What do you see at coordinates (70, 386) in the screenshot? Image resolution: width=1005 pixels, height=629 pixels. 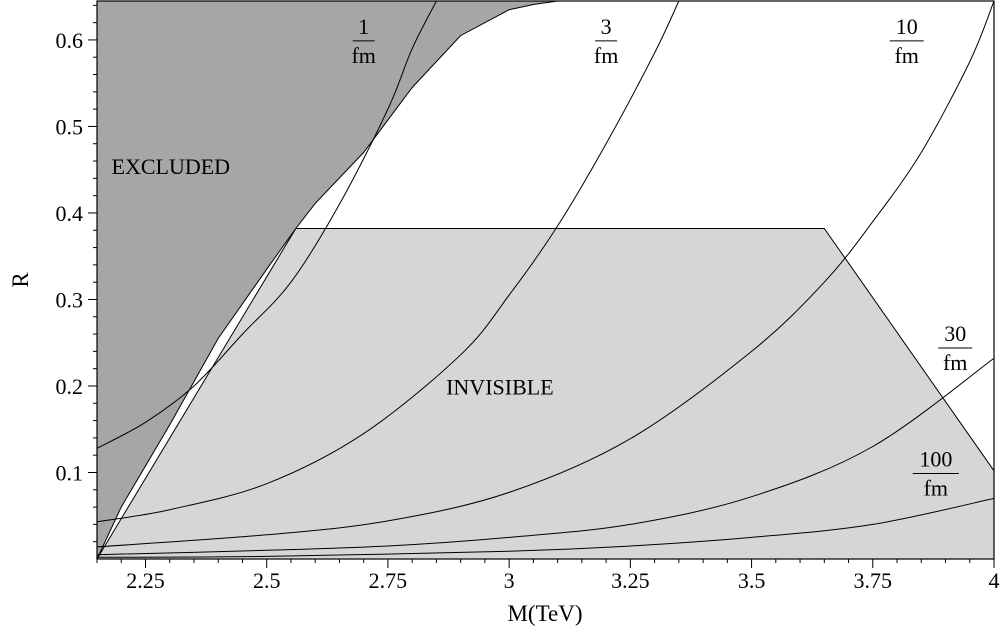 I see `y-tick-label: 0.2` at bounding box center [70, 386].